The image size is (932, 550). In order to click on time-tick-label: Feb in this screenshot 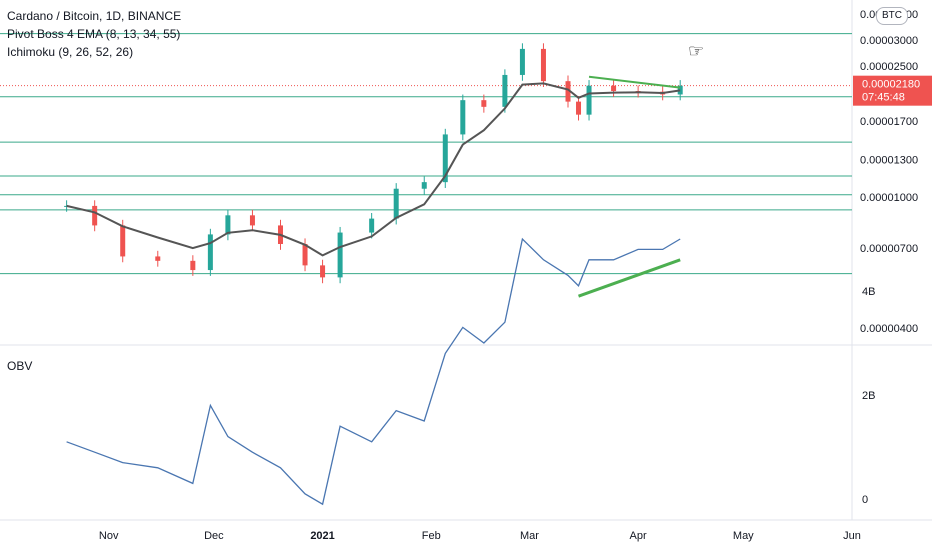, I will do `click(431, 536)`.